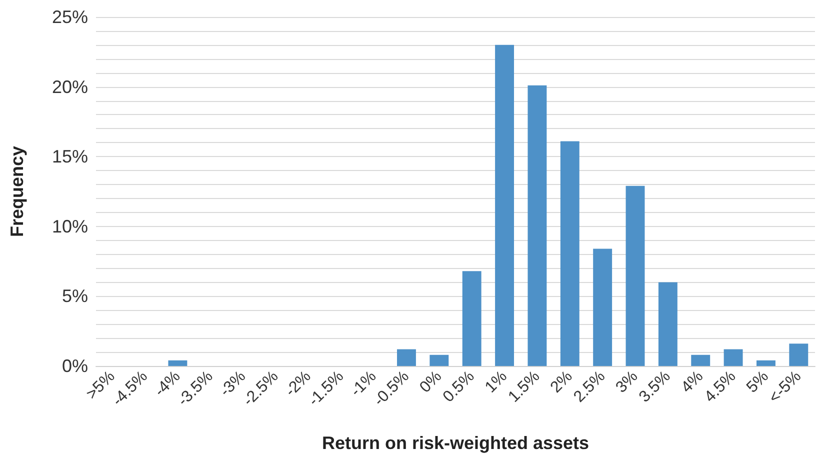 The width and height of the screenshot is (825, 458). Describe the element at coordinates (75, 296) in the screenshot. I see `y-tick-label: 5%` at that location.